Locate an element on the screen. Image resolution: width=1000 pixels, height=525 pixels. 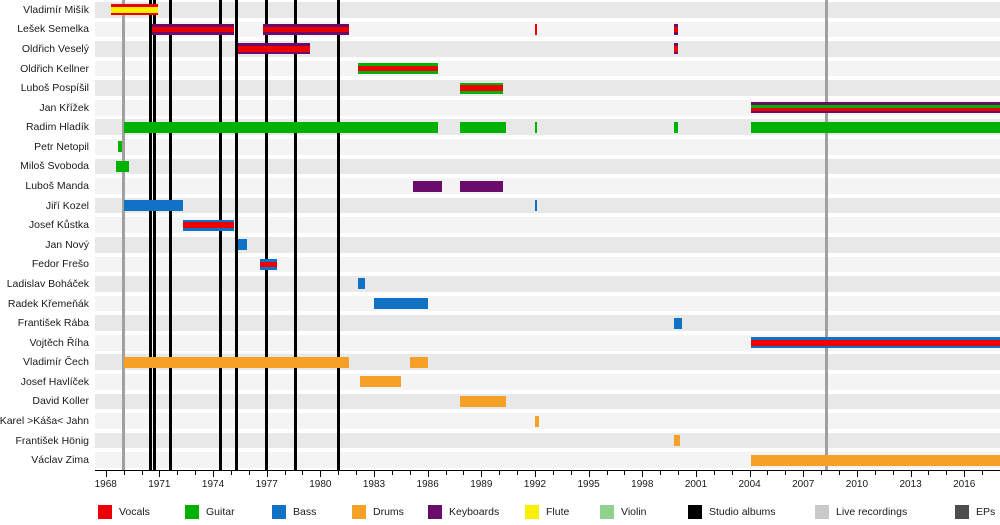
legend-item: EPs is located at coordinates (975, 512).